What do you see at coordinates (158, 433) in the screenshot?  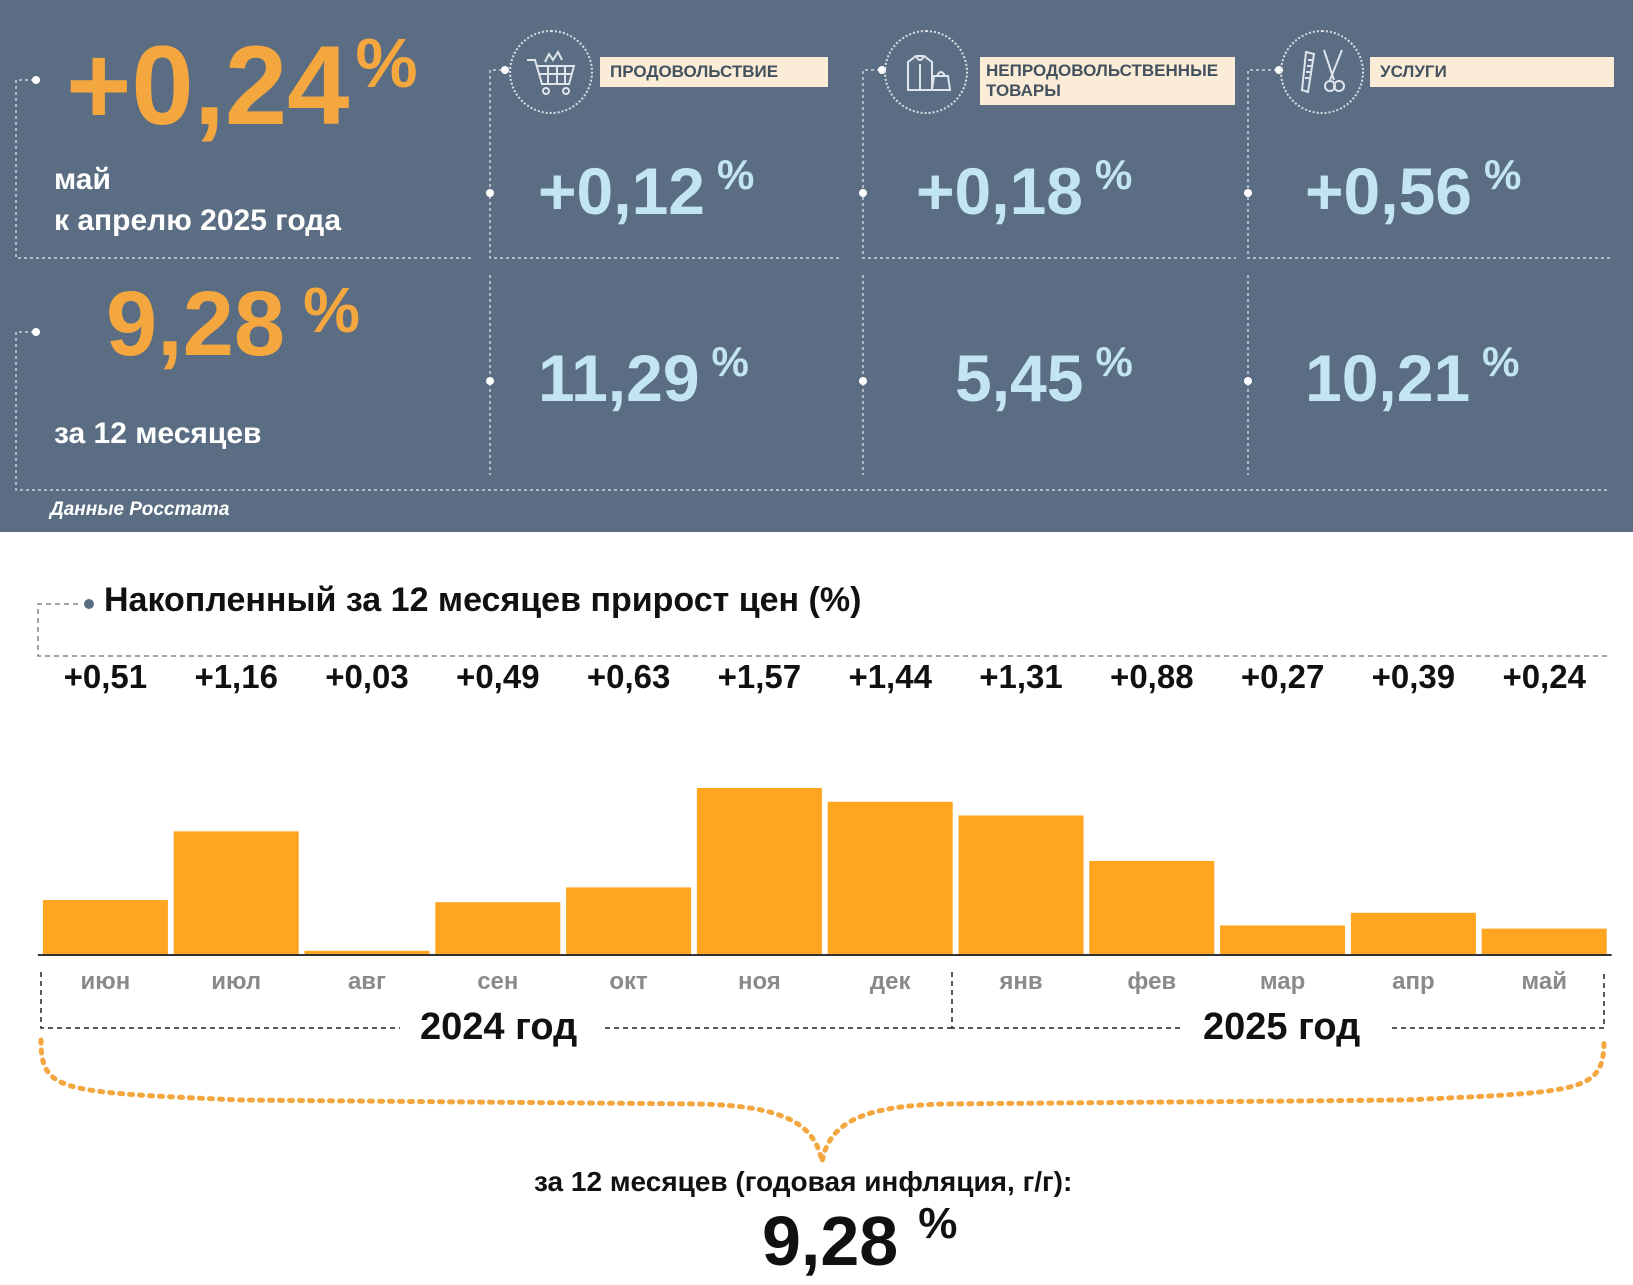 I see `annual-period-caption: за 12 месяцев` at bounding box center [158, 433].